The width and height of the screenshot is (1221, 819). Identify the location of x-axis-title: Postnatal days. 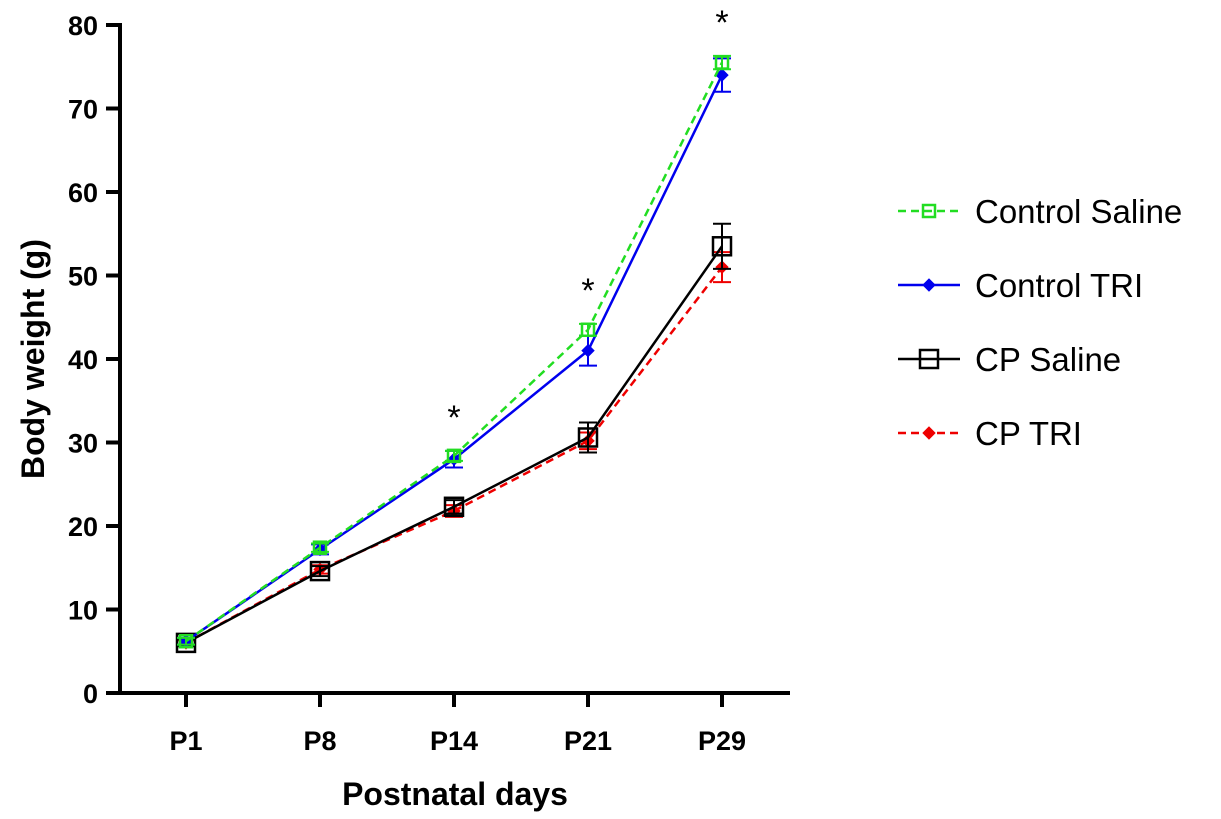
(455, 794).